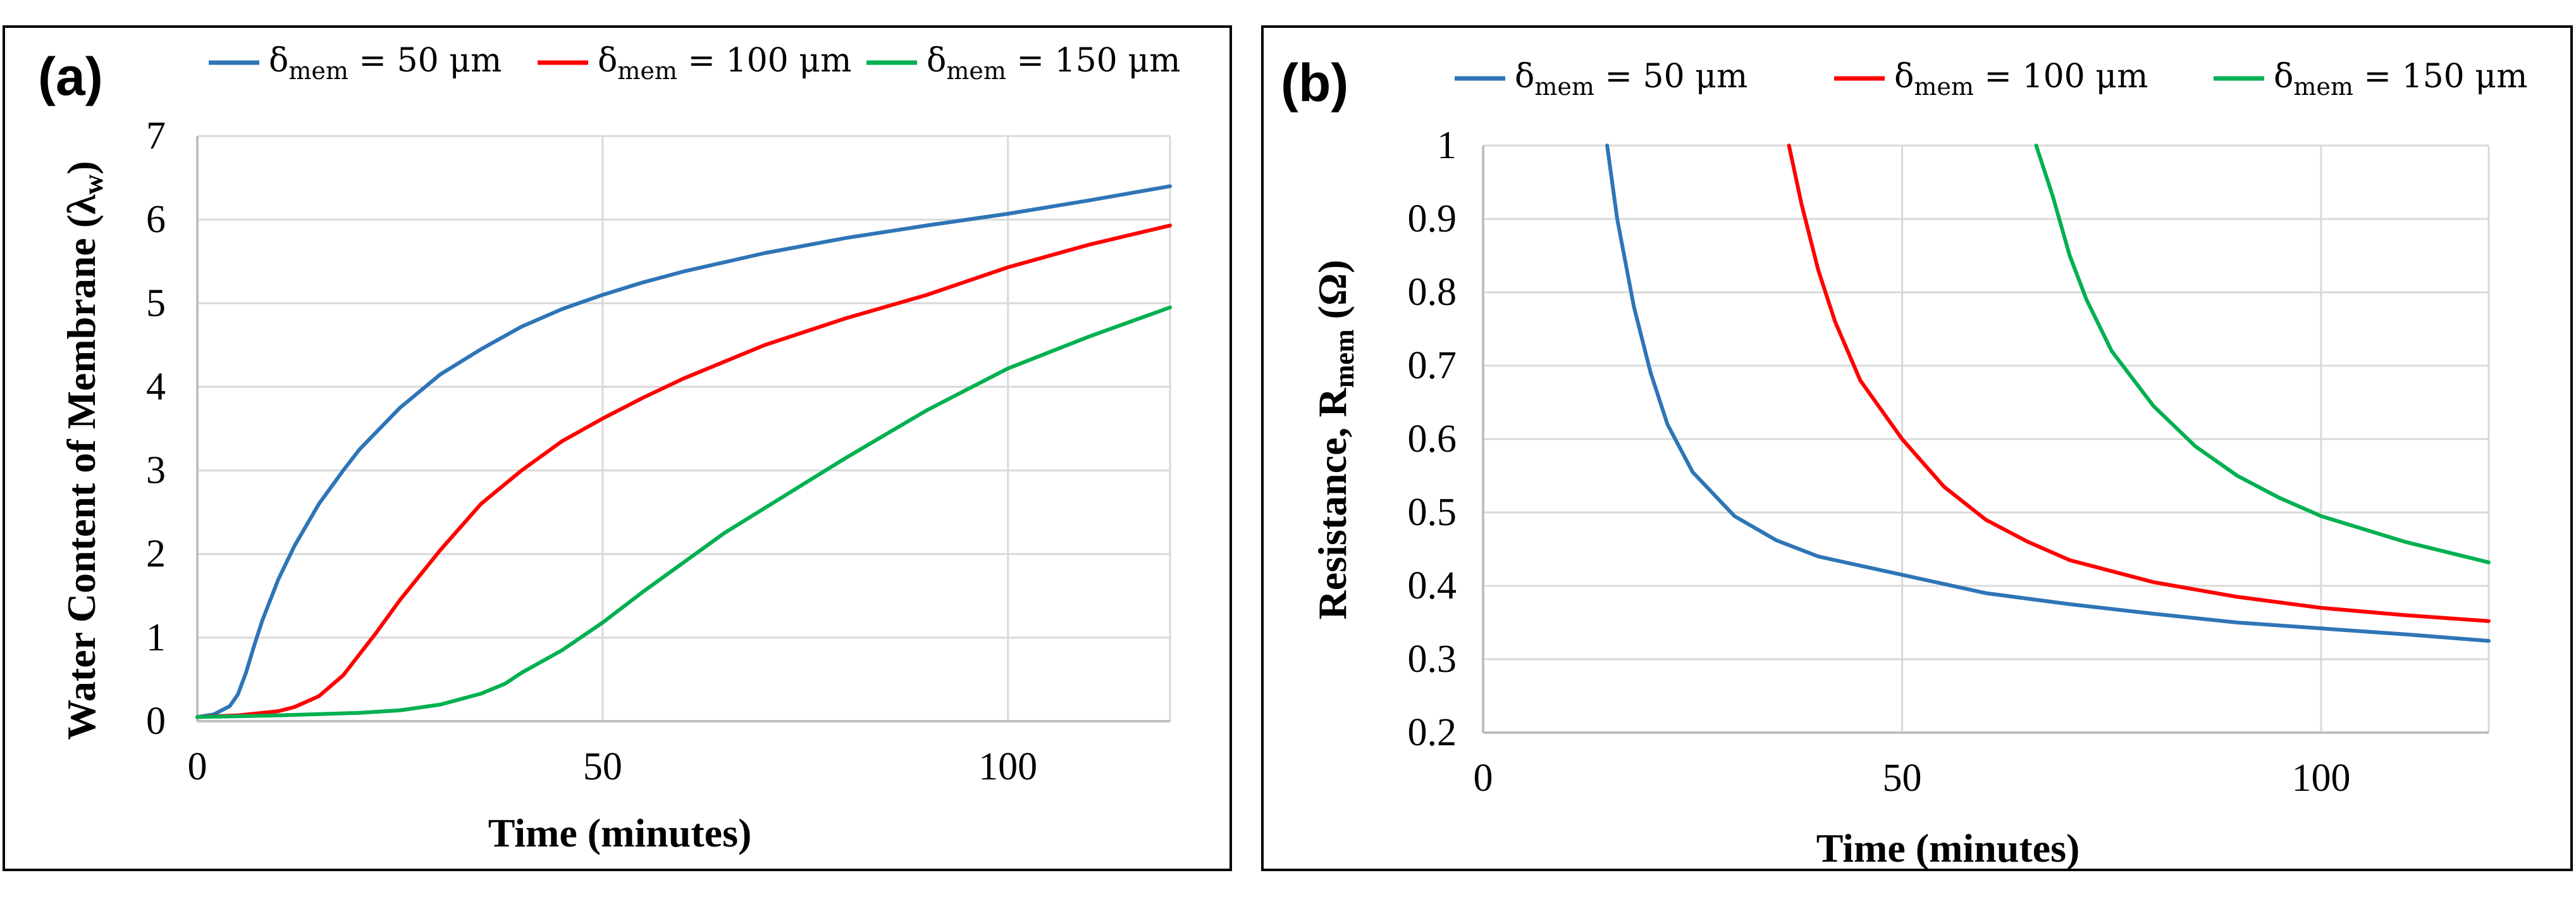  I want to click on panel-b-y-tick-label: 0.3, so click(1432, 660).